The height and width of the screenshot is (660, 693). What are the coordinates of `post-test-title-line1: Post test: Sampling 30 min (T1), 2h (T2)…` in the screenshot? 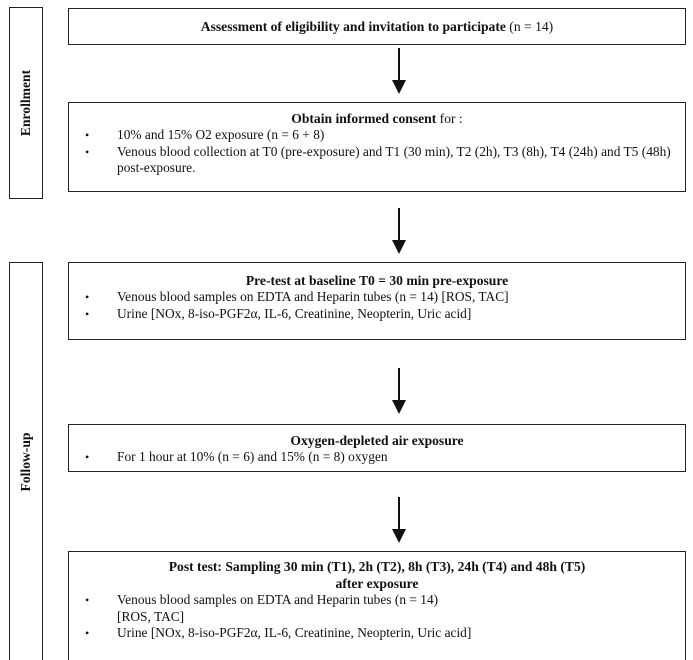 It's located at (377, 566).